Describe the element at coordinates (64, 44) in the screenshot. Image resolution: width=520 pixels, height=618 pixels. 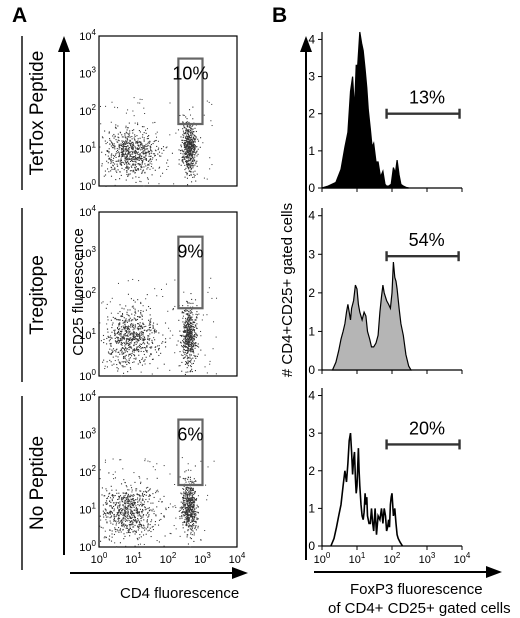
I see `cd25-axis-arrow-head` at that location.